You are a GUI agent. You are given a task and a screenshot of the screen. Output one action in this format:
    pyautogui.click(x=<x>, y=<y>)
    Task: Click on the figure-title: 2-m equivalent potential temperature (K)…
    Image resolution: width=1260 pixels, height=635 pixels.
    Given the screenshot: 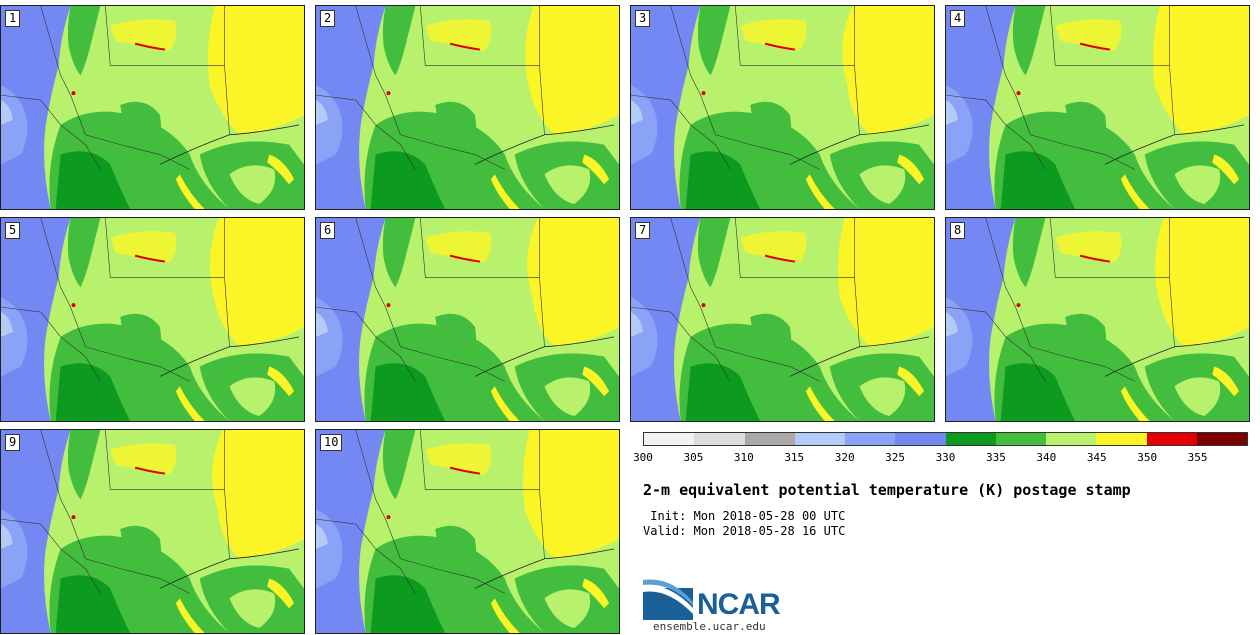 What is the action you would take?
    pyautogui.click(x=887, y=490)
    